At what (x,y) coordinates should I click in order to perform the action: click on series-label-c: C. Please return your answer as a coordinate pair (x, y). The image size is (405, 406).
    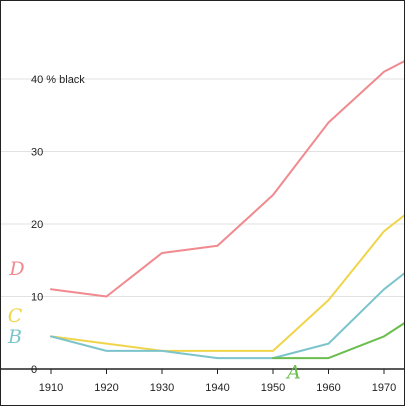
    Looking at the image, I should click on (15, 316).